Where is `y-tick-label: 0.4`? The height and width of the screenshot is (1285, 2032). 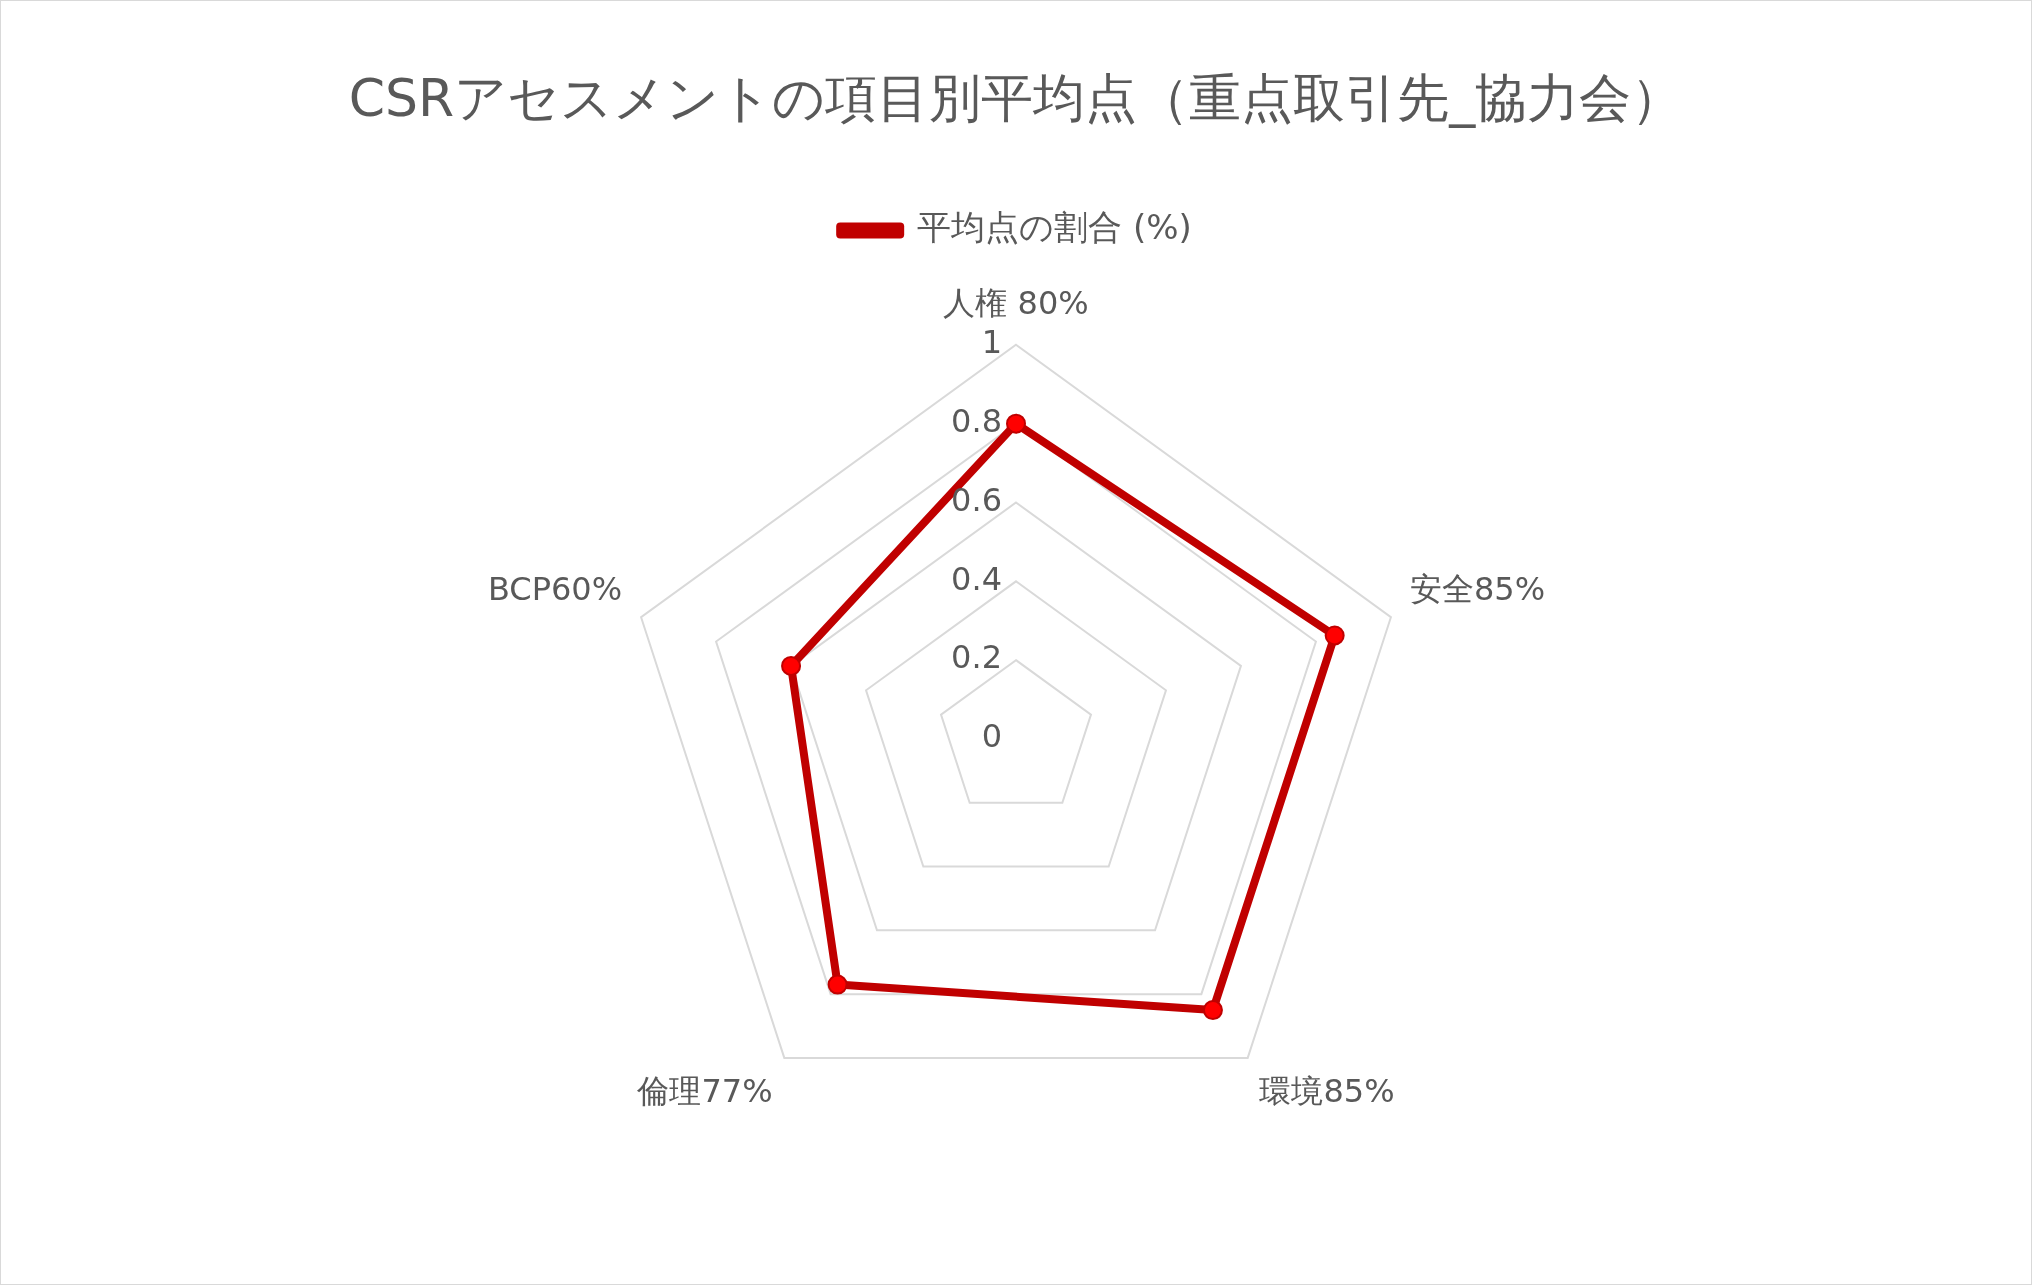 y-tick-label: 0.4 is located at coordinates (976, 578).